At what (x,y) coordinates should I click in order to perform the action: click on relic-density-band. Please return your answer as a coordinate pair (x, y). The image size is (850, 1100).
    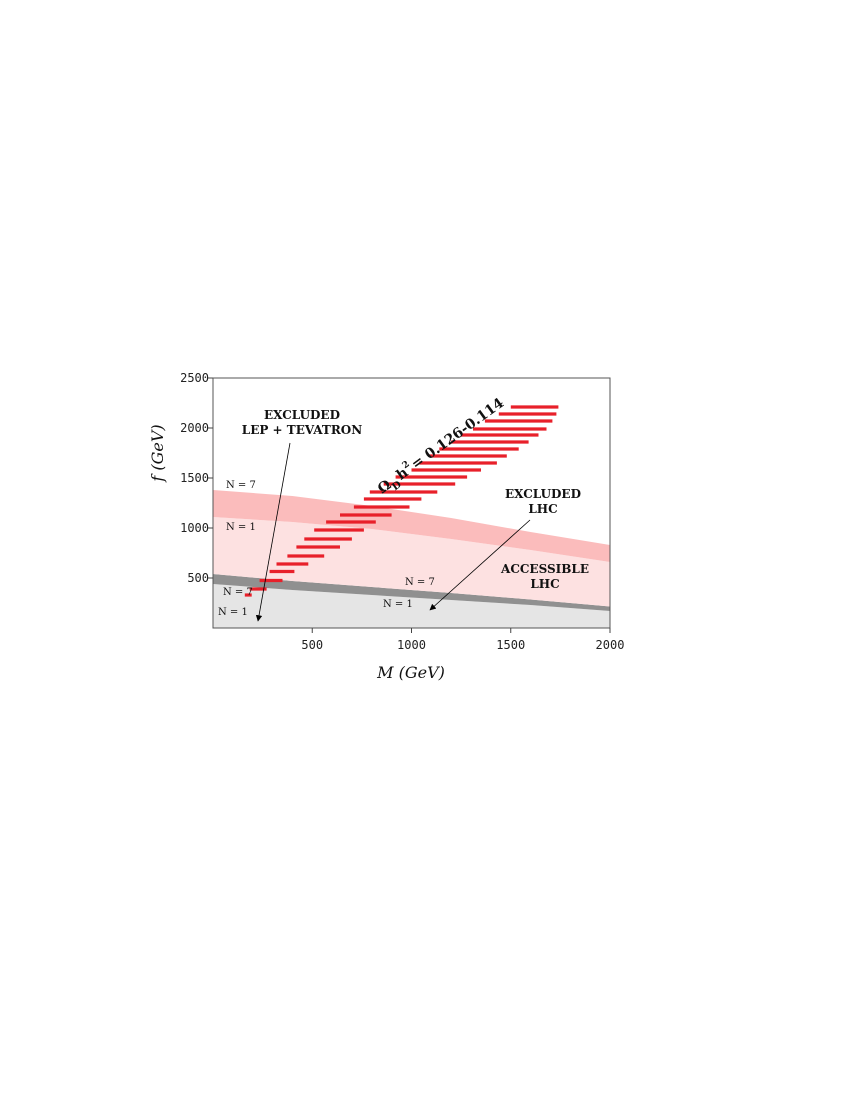
    Looking at the image, I should click on (401, 501).